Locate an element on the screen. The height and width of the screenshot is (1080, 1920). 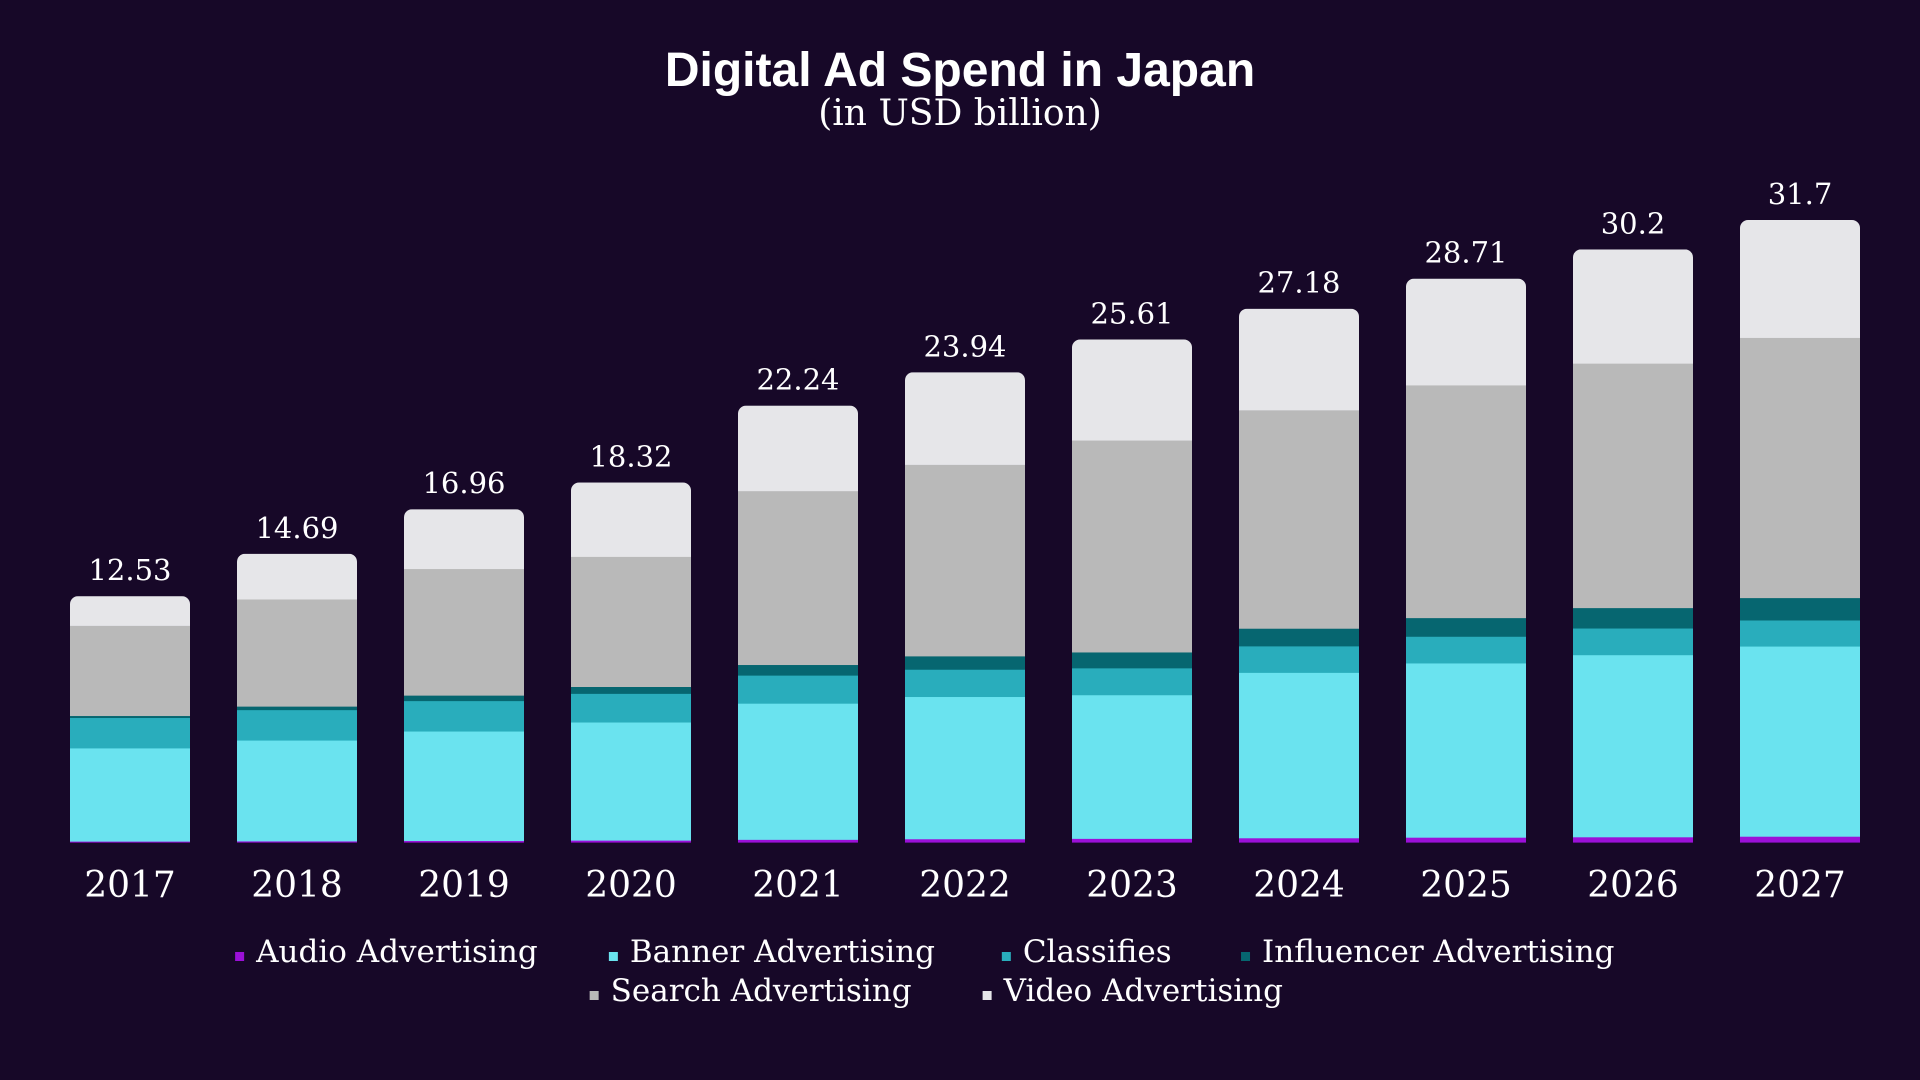
bar-segment-2027-audio-advertising is located at coordinates (1800, 839).